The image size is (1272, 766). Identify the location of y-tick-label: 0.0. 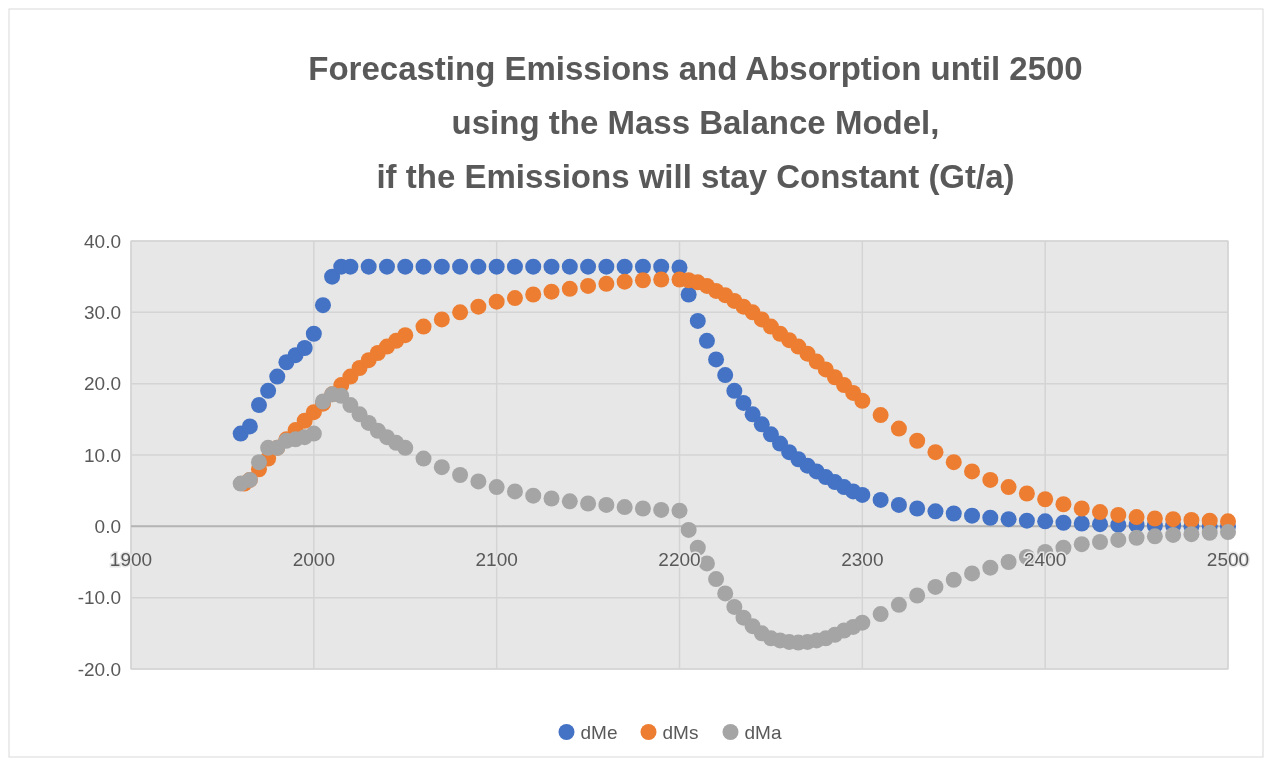
(107, 526).